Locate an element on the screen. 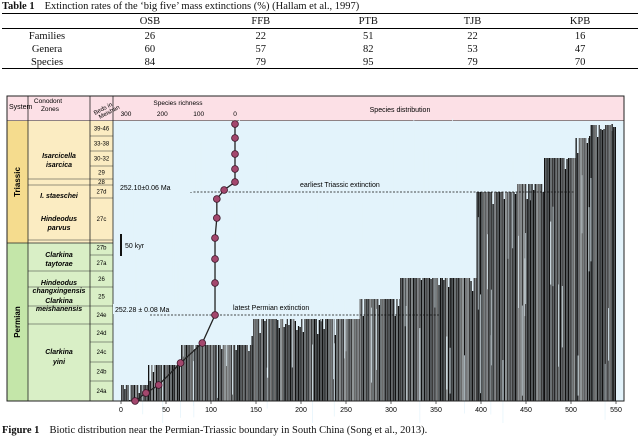 The height and width of the screenshot is (441, 639). zone-label: I. staeschei is located at coordinates (59, 196).